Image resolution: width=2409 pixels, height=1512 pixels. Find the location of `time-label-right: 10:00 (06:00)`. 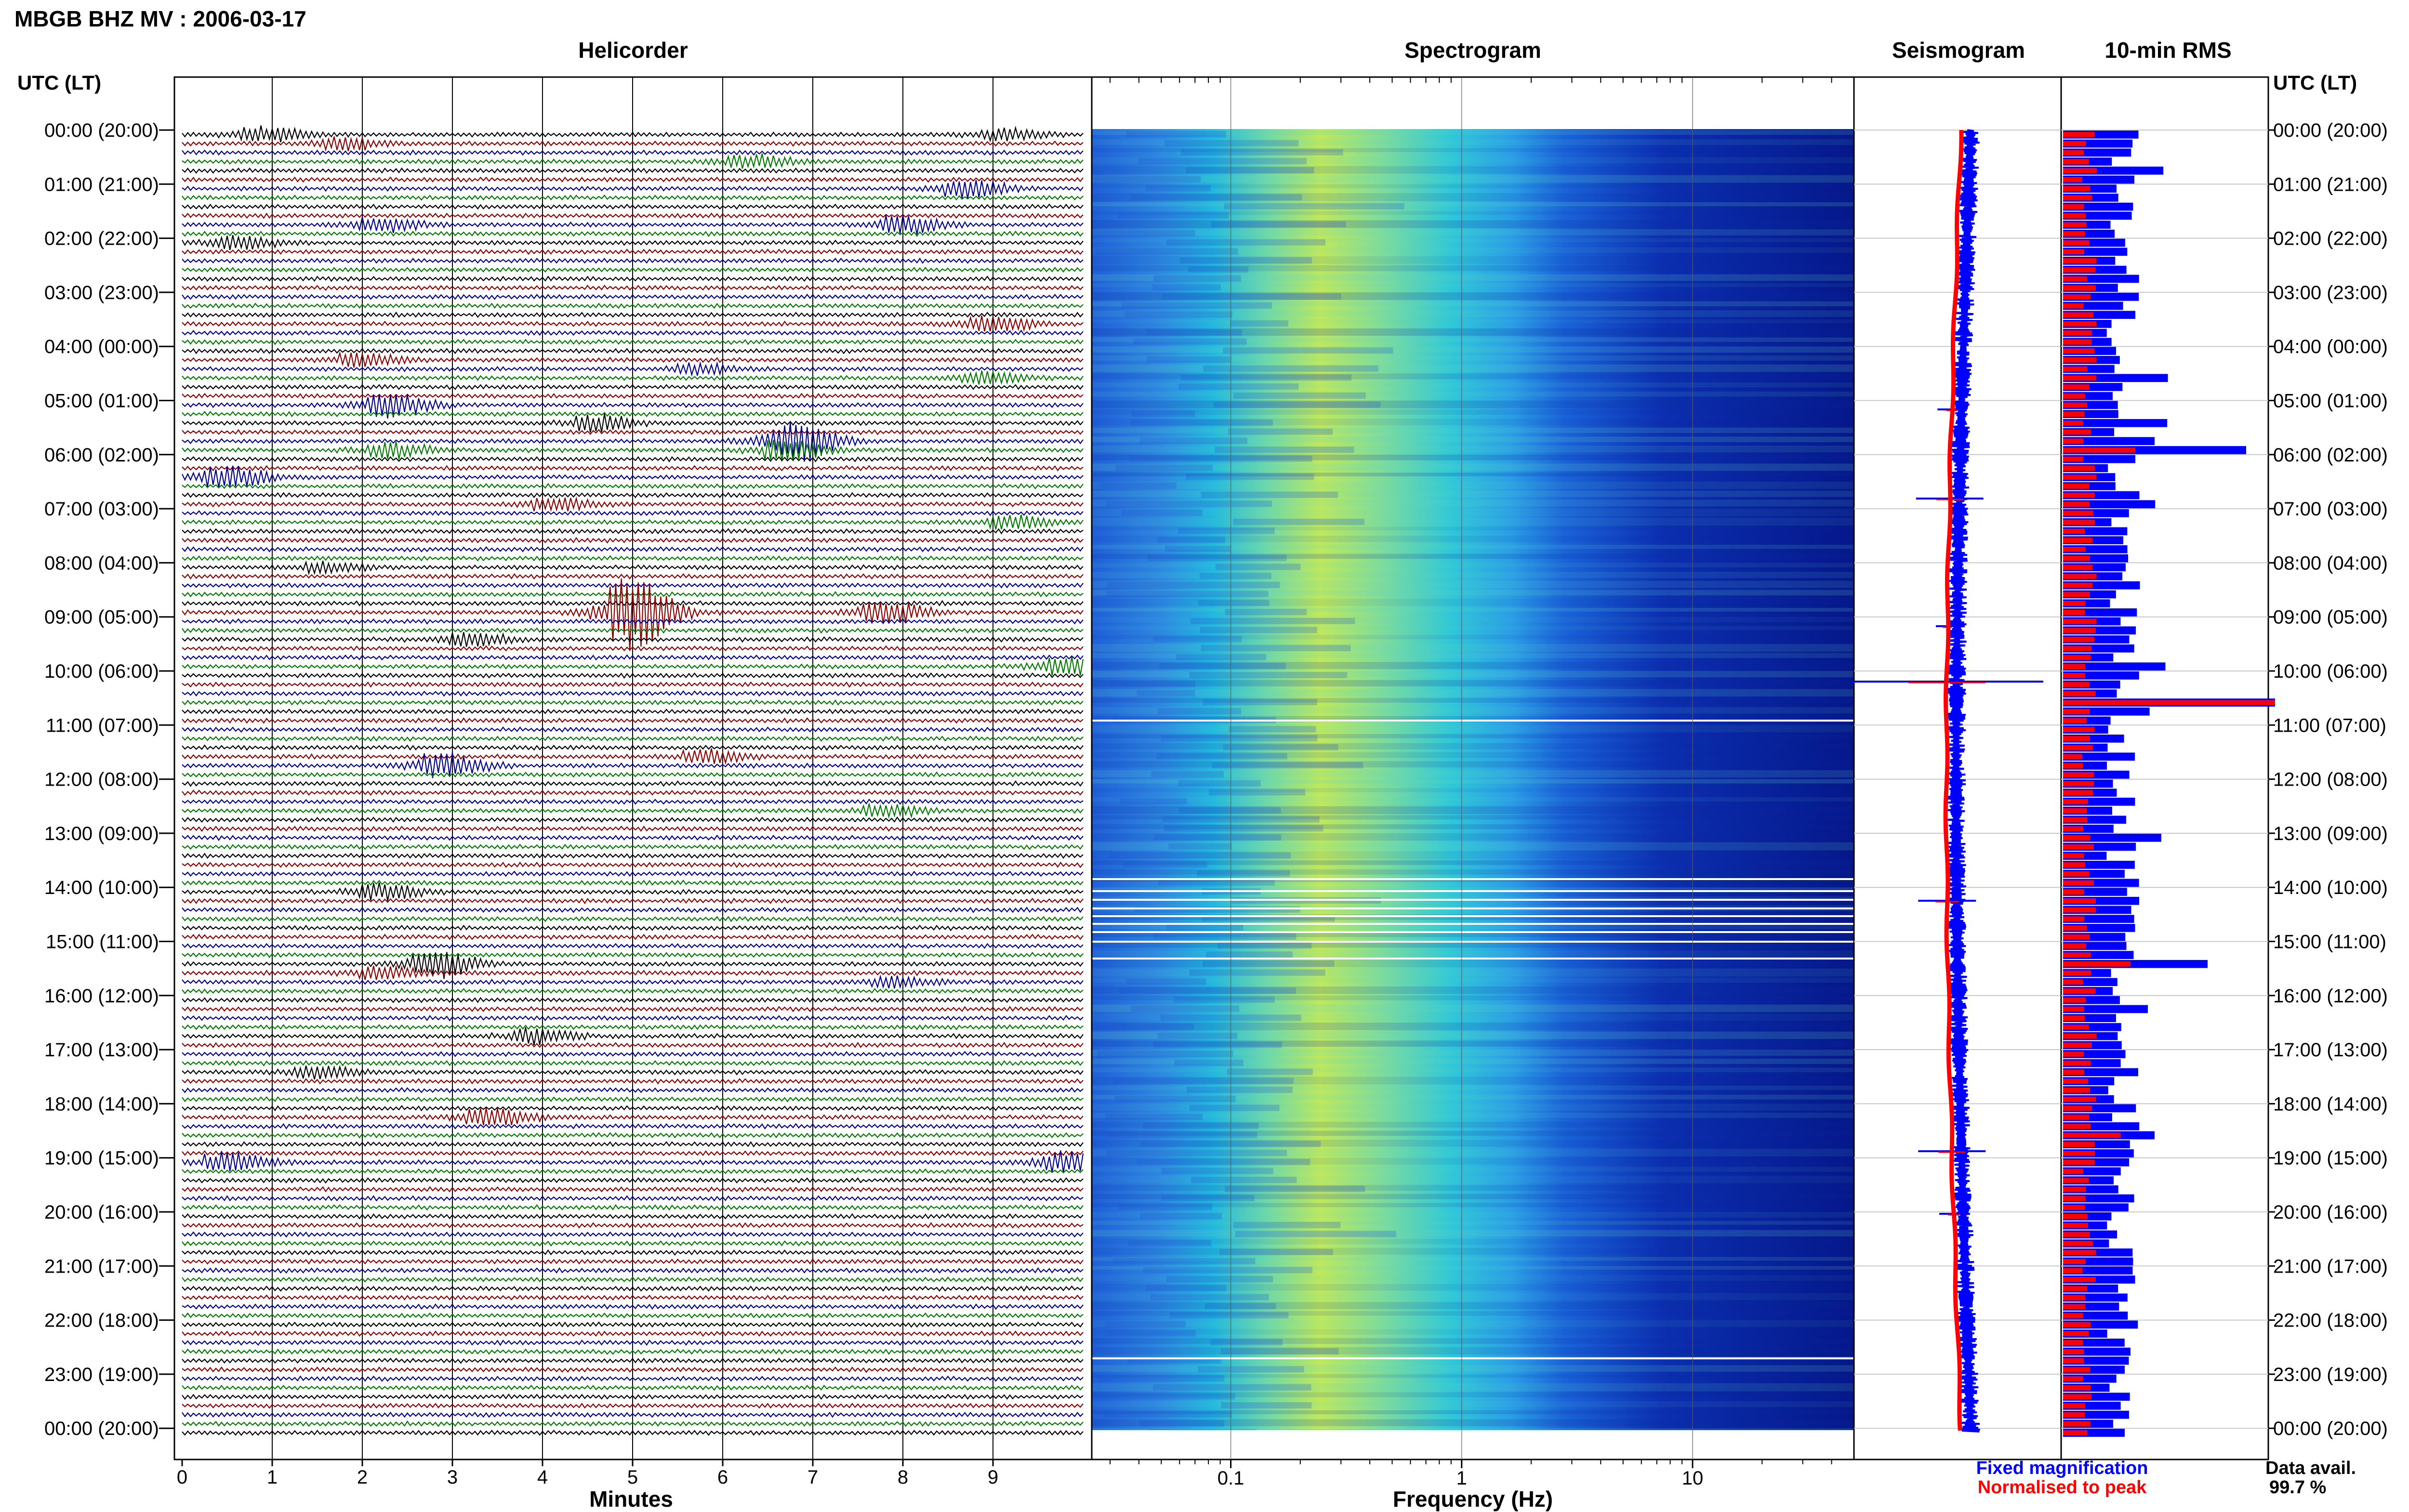

time-label-right: 10:00 (06:00) is located at coordinates (2330, 671).